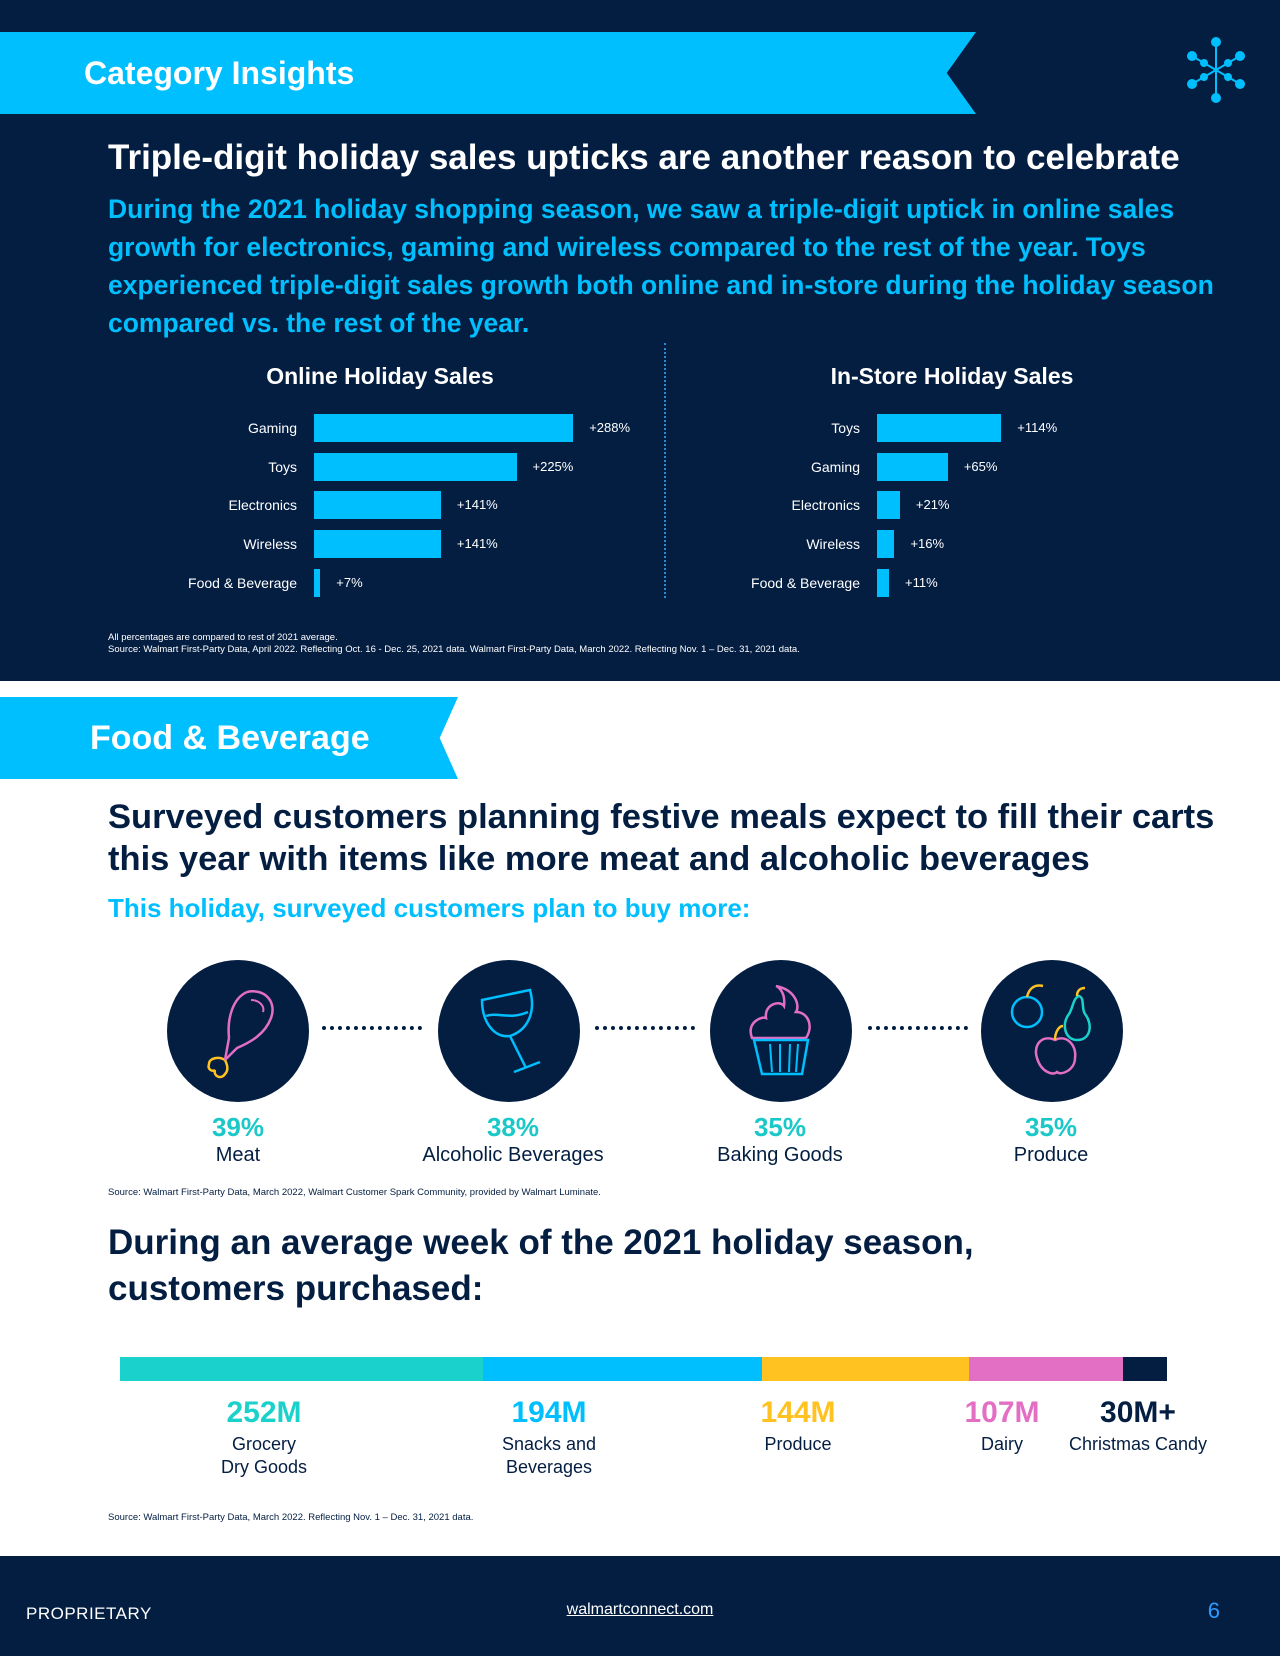 This screenshot has height=1656, width=1280. I want to click on produce-percent: 35%, so click(1051, 1127).